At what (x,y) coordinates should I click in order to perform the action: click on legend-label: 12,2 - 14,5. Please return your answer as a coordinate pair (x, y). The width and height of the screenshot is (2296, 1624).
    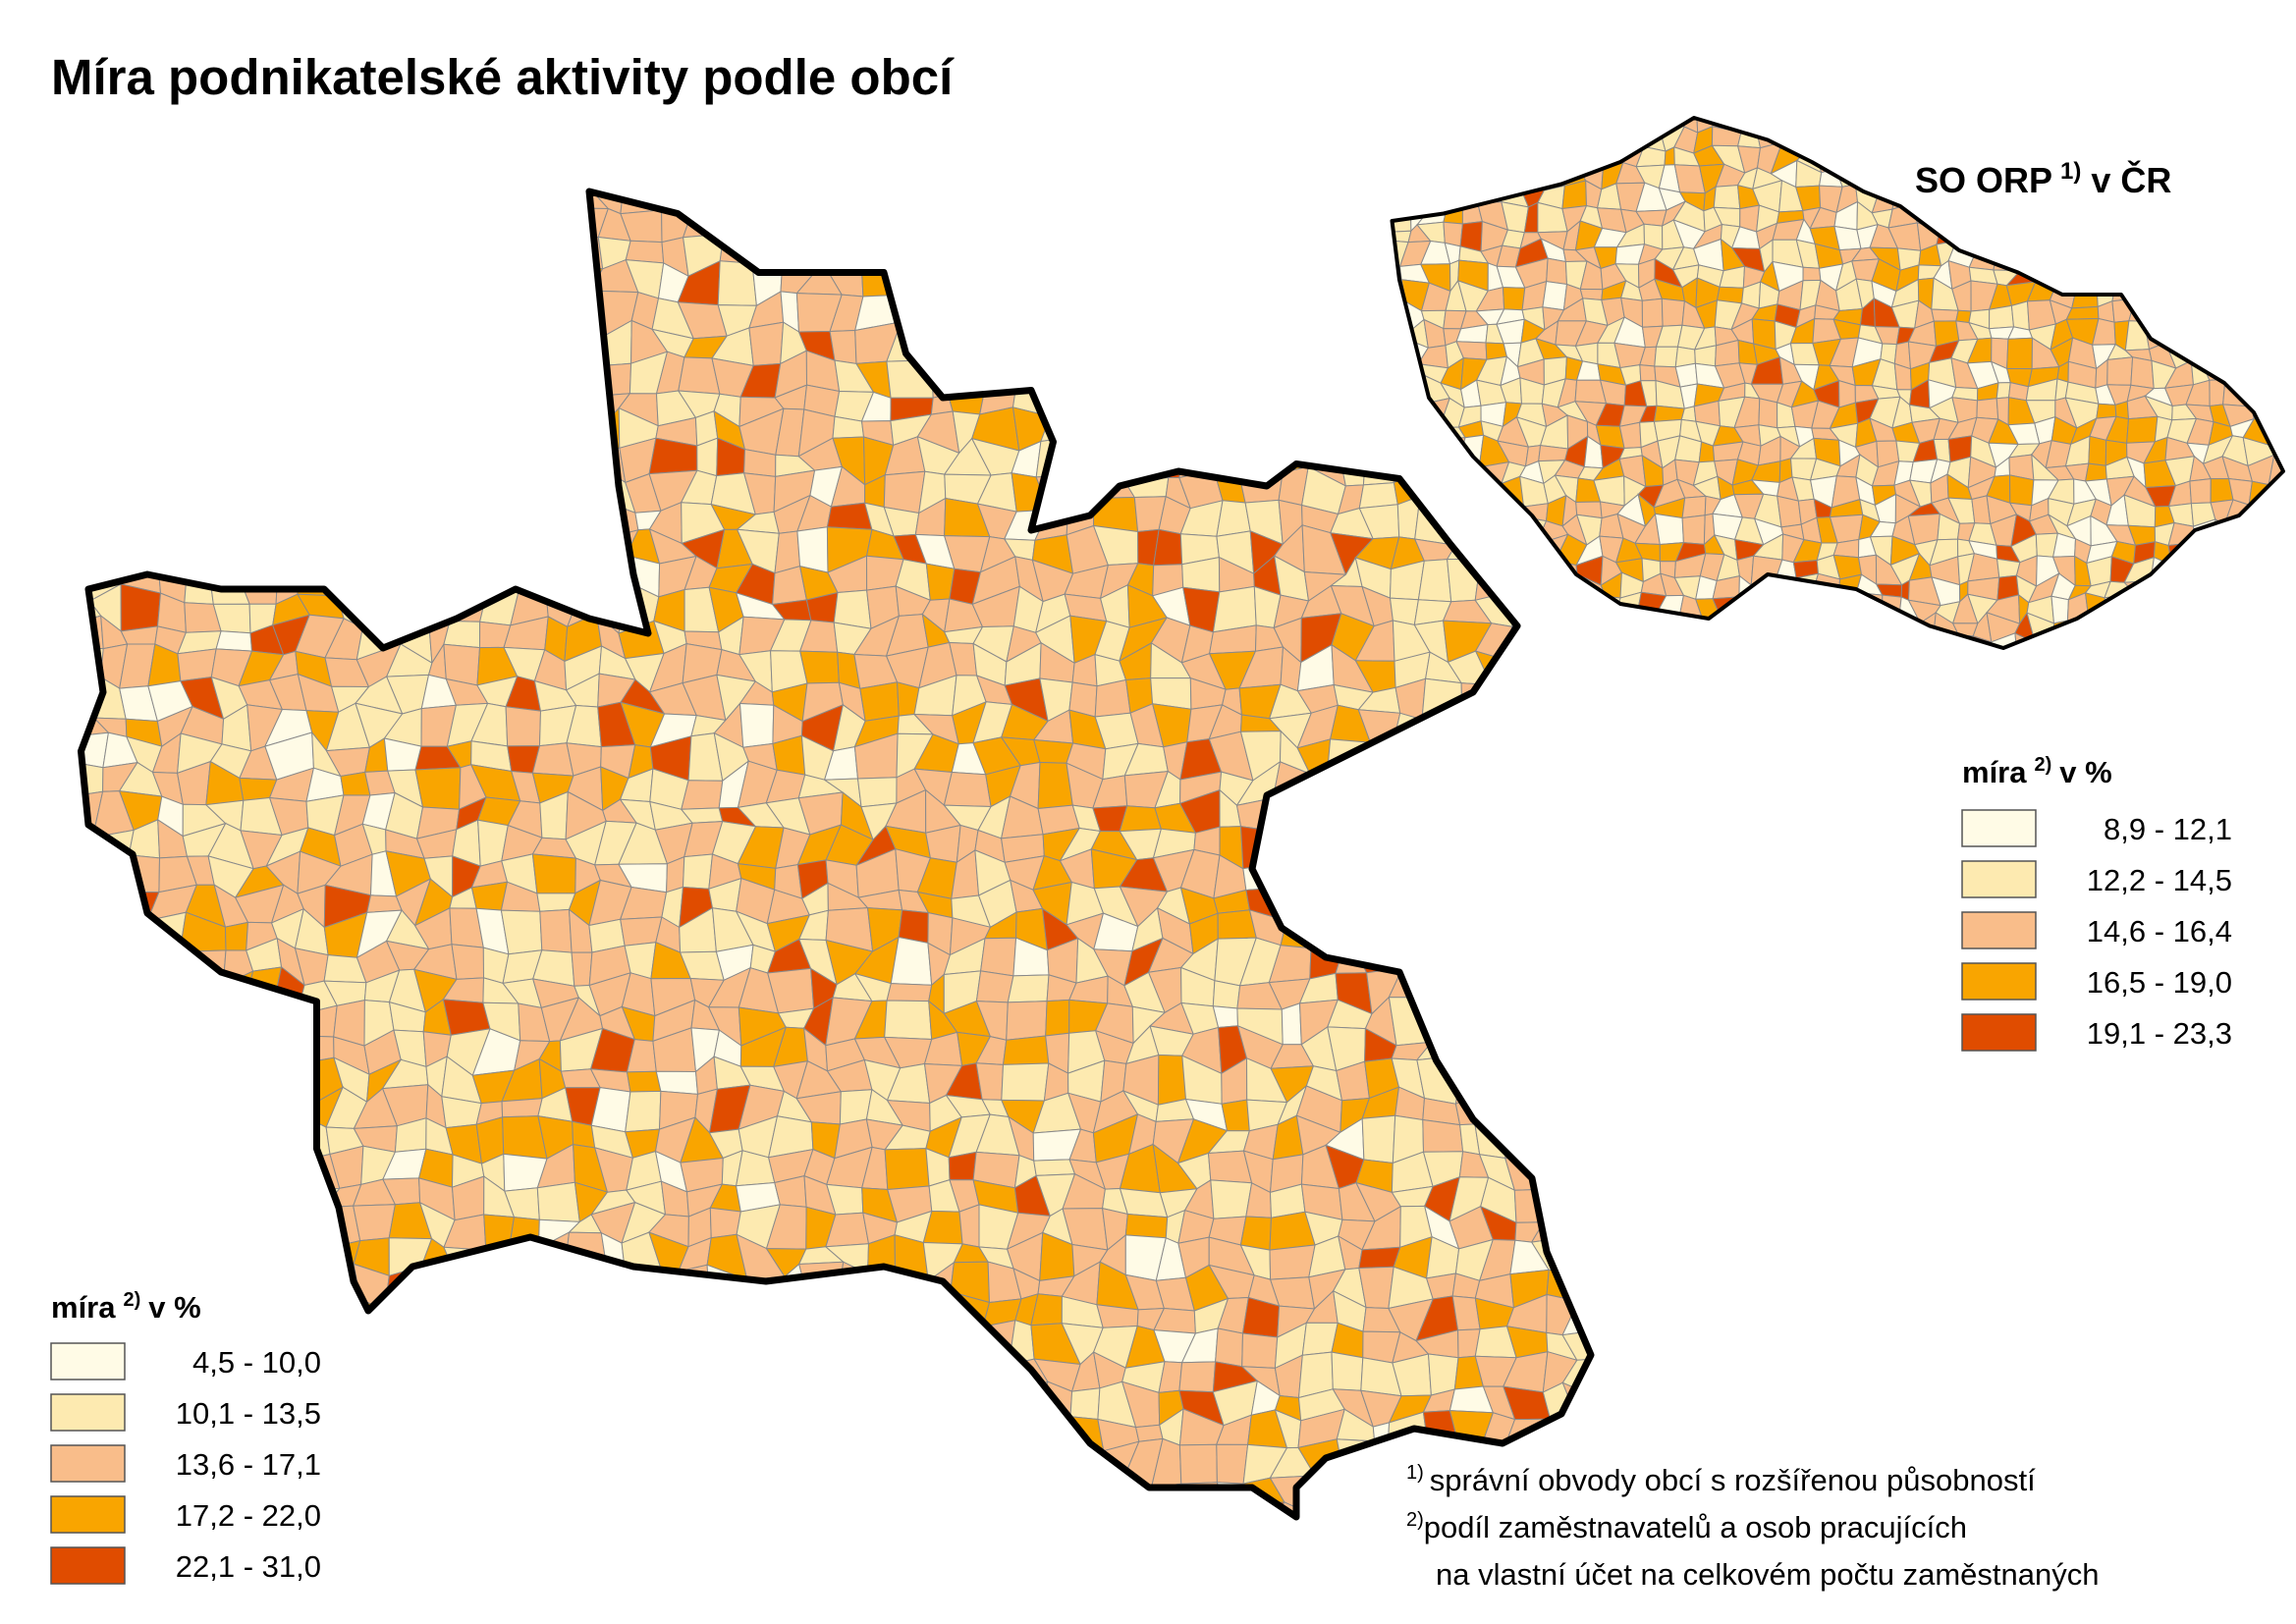
    Looking at the image, I should click on (2159, 880).